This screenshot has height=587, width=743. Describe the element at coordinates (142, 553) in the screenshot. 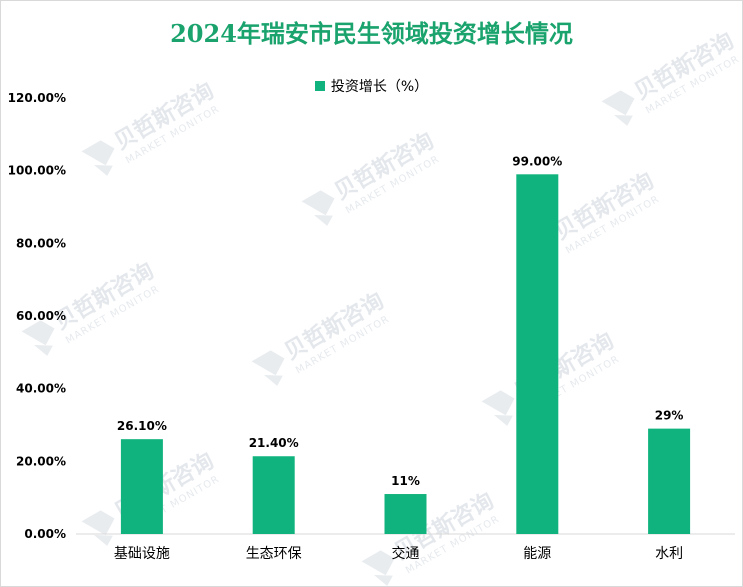

I see `category-label: 基础设施` at that location.